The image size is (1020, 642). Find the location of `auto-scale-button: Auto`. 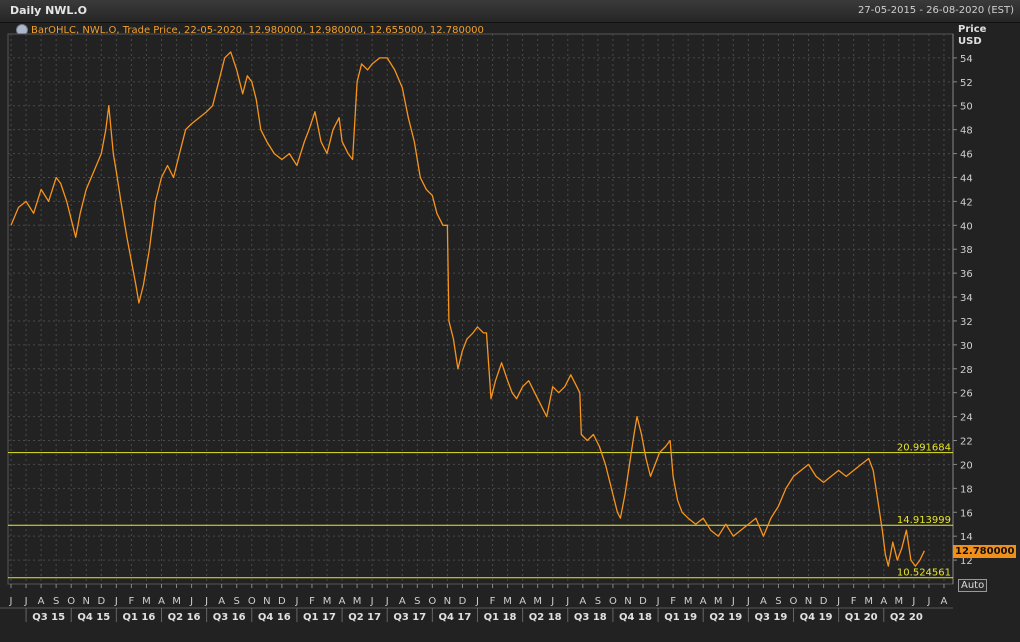

auto-scale-button: Auto is located at coordinates (973, 585).